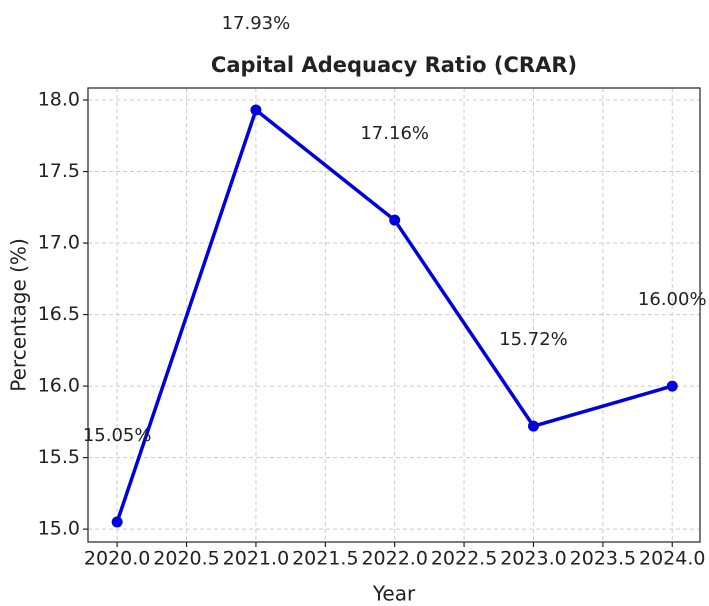 The height and width of the screenshot is (606, 709). Describe the element at coordinates (117, 559) in the screenshot. I see `x-tick-label: 2020.0` at that location.